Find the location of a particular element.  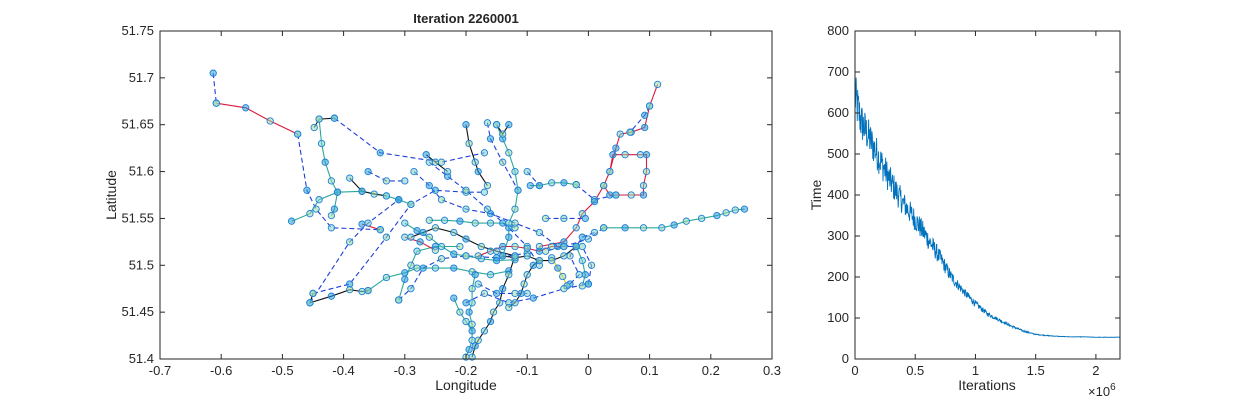

time-plot-area is located at coordinates (987, 205).